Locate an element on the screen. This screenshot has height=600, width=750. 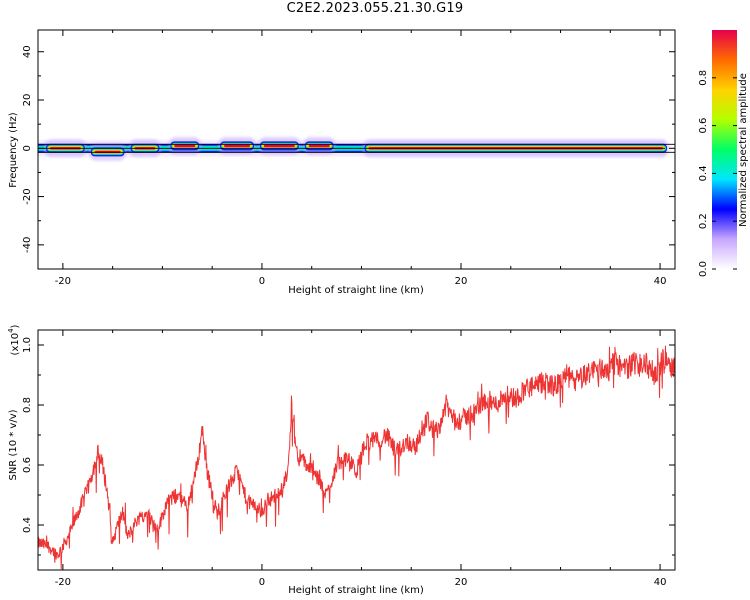
snr-y-tick-label: 1.0 is located at coordinates (27, 345).